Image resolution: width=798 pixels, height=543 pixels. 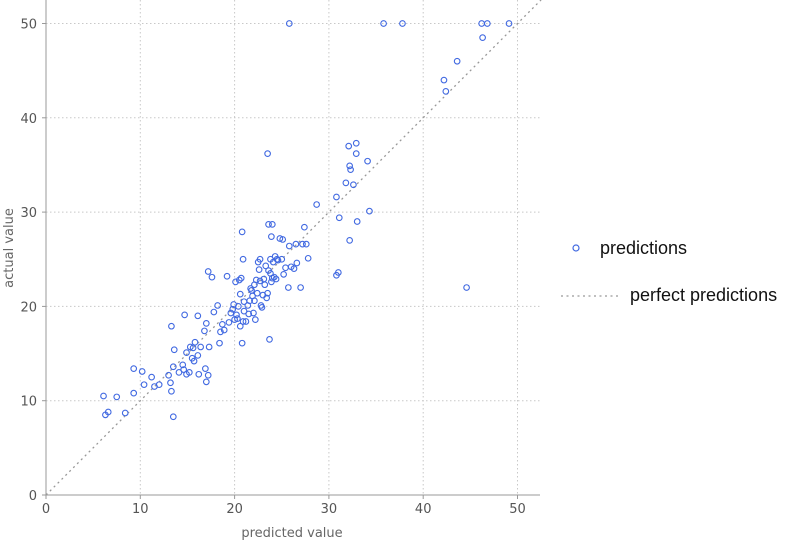 What do you see at coordinates (28, 213) in the screenshot?
I see `y-tick-label: 30` at bounding box center [28, 213].